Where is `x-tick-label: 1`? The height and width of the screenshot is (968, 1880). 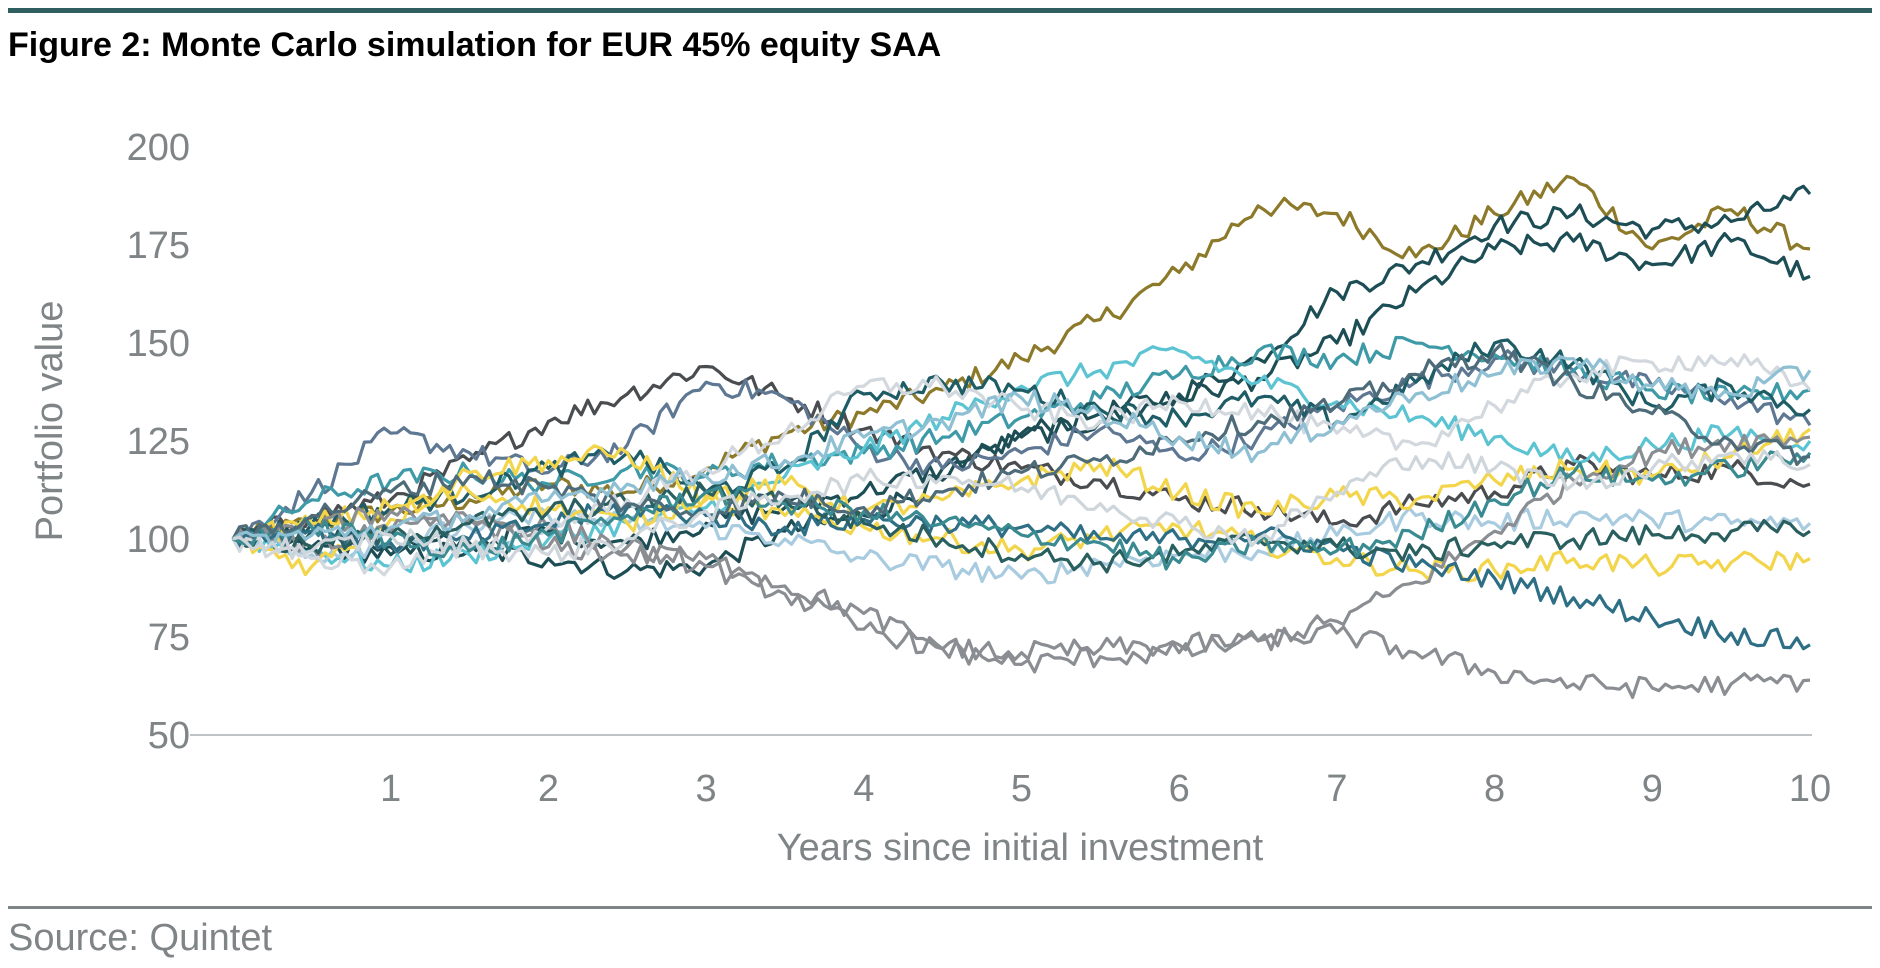 x-tick-label: 1 is located at coordinates (390, 789).